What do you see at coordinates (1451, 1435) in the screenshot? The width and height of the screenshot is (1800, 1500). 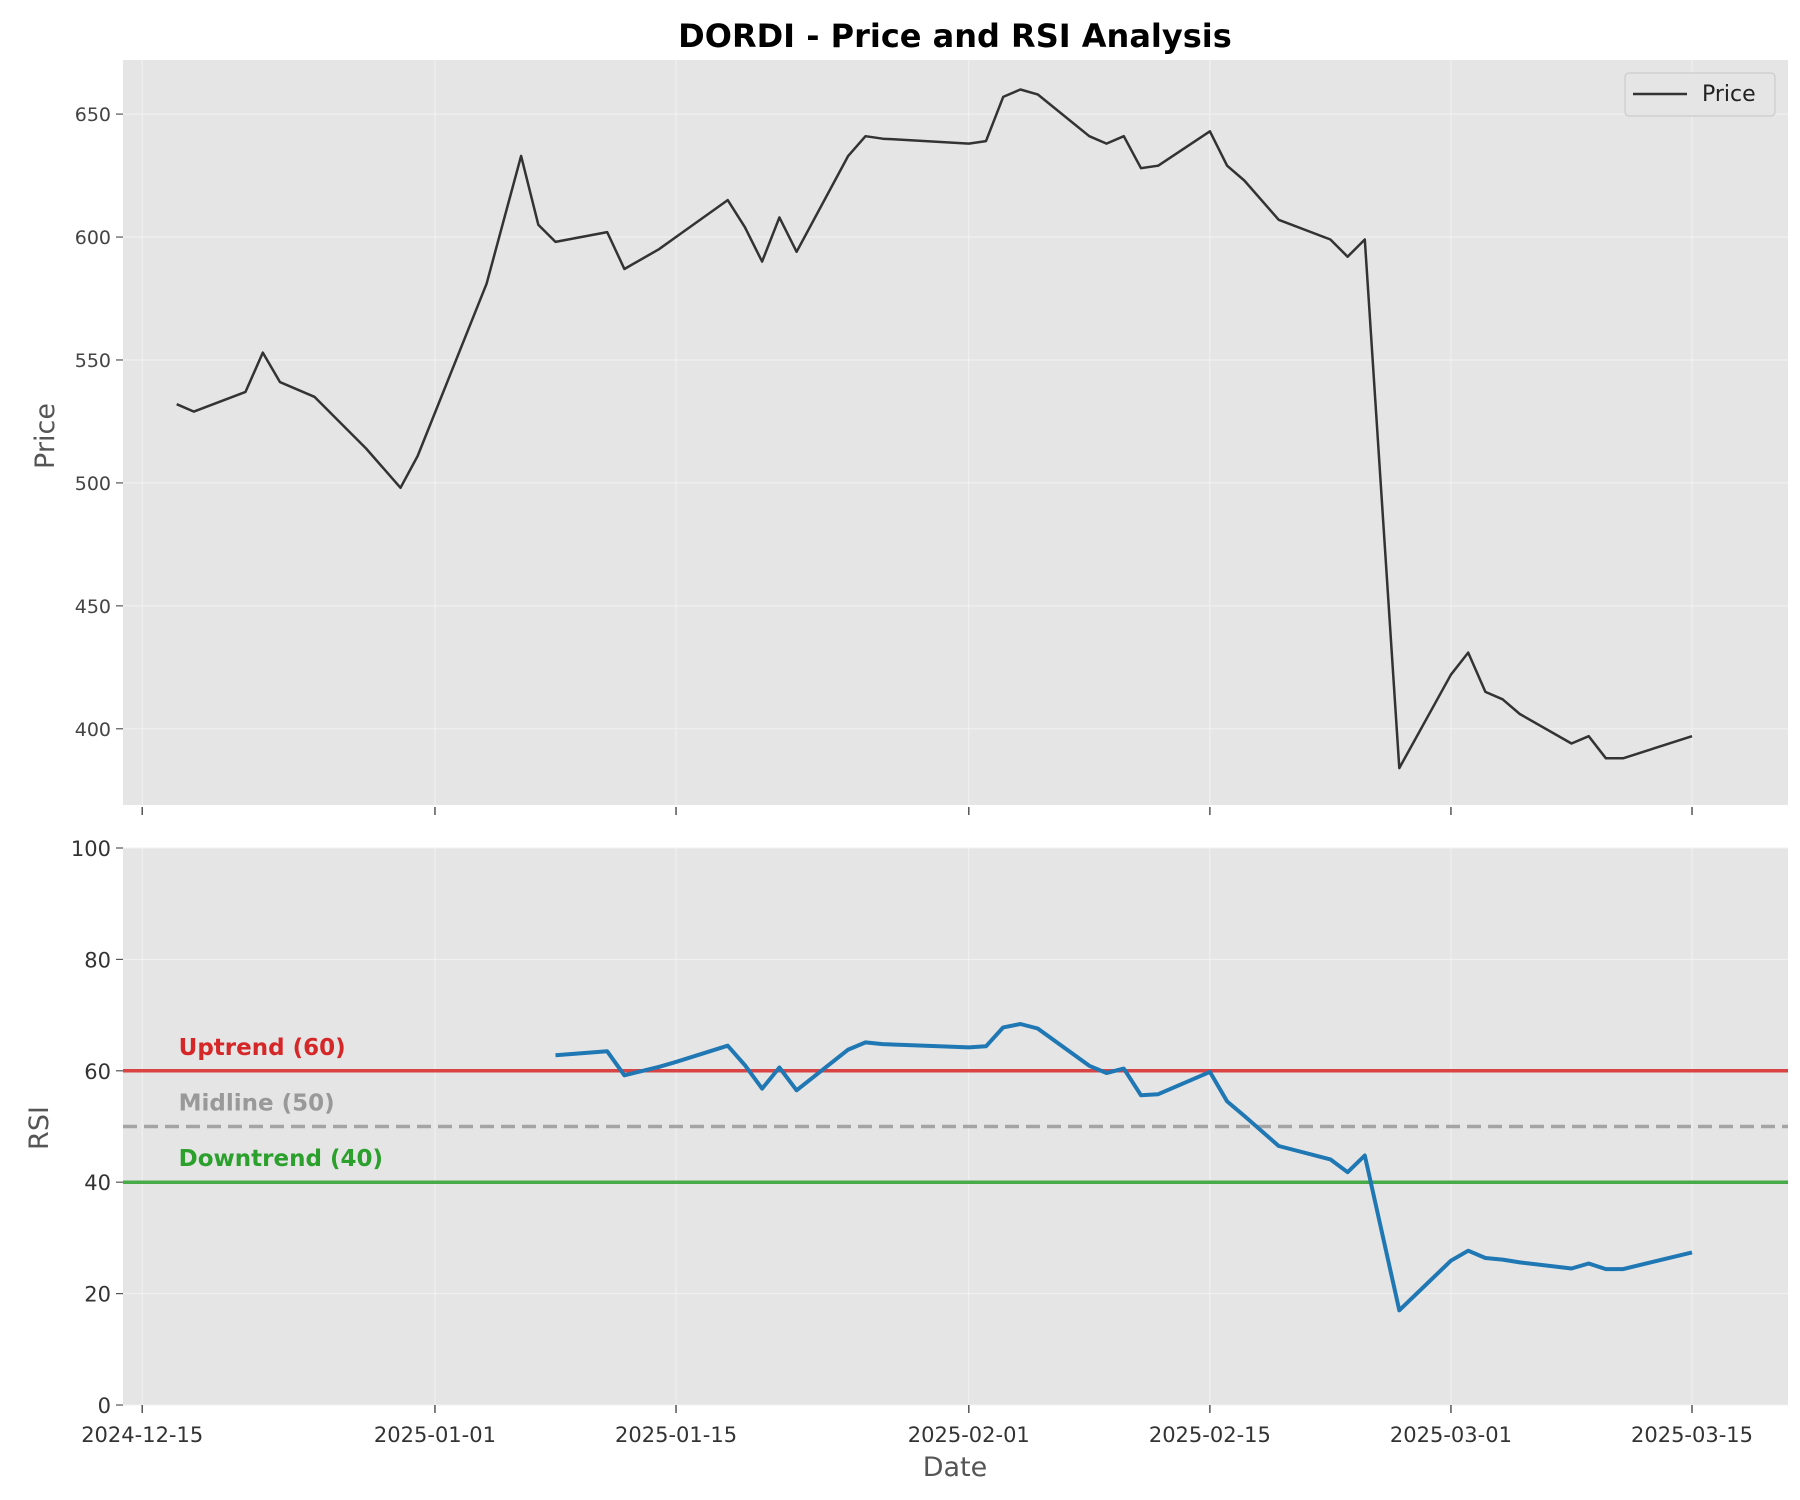 I see `x-tick-label: 2025-03-01` at bounding box center [1451, 1435].